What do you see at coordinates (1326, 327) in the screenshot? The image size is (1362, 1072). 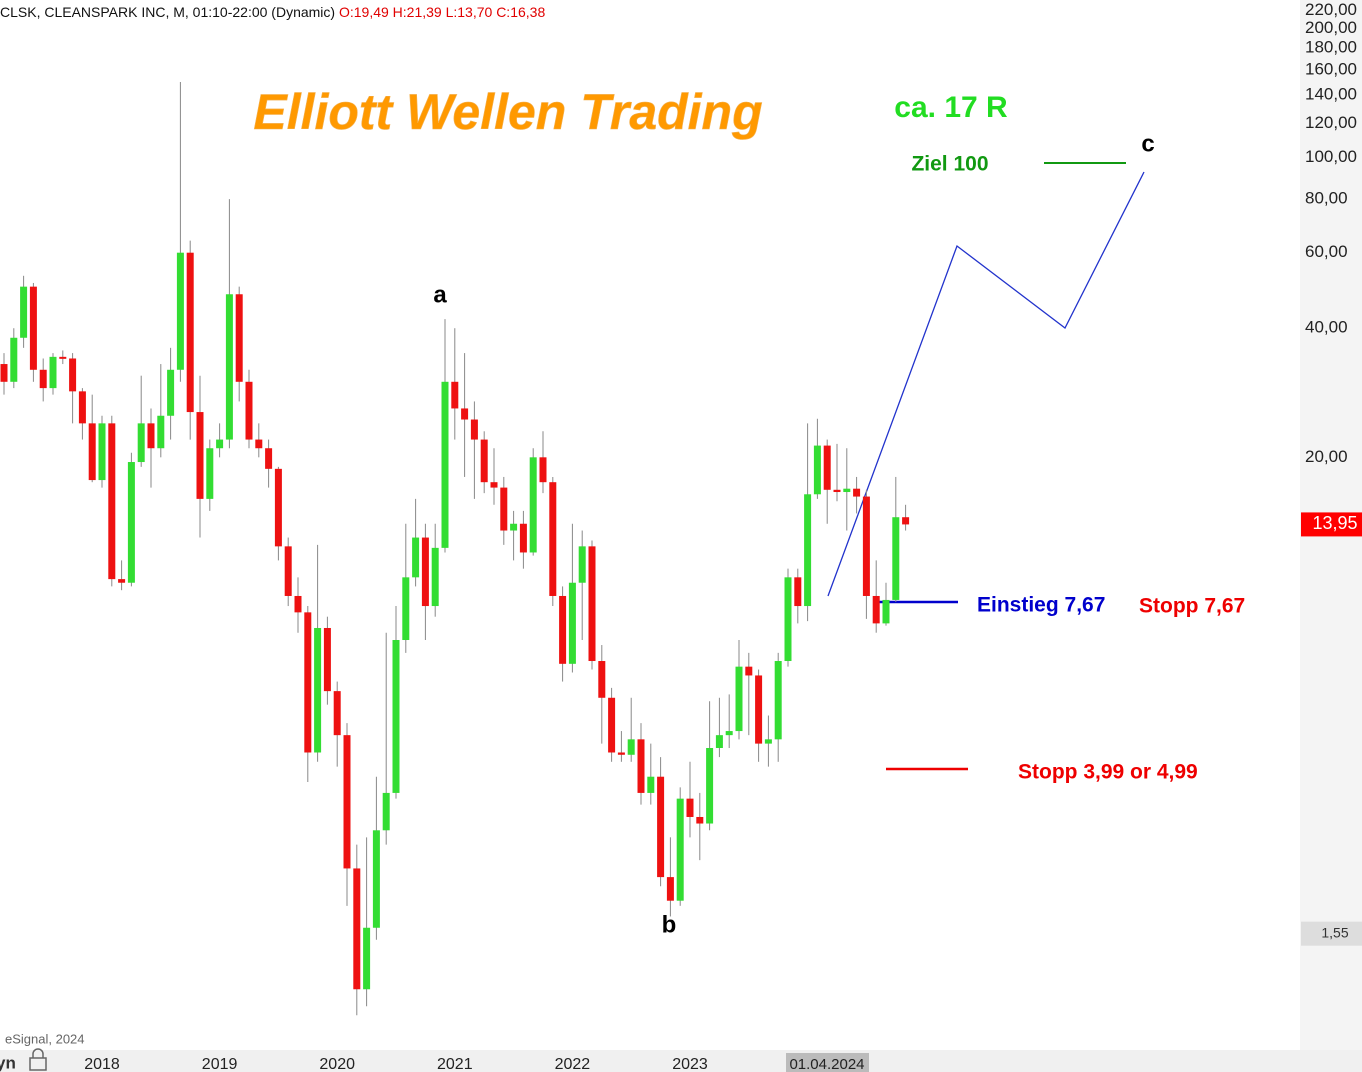 I see `y-tick-label: 40,00` at bounding box center [1326, 327].